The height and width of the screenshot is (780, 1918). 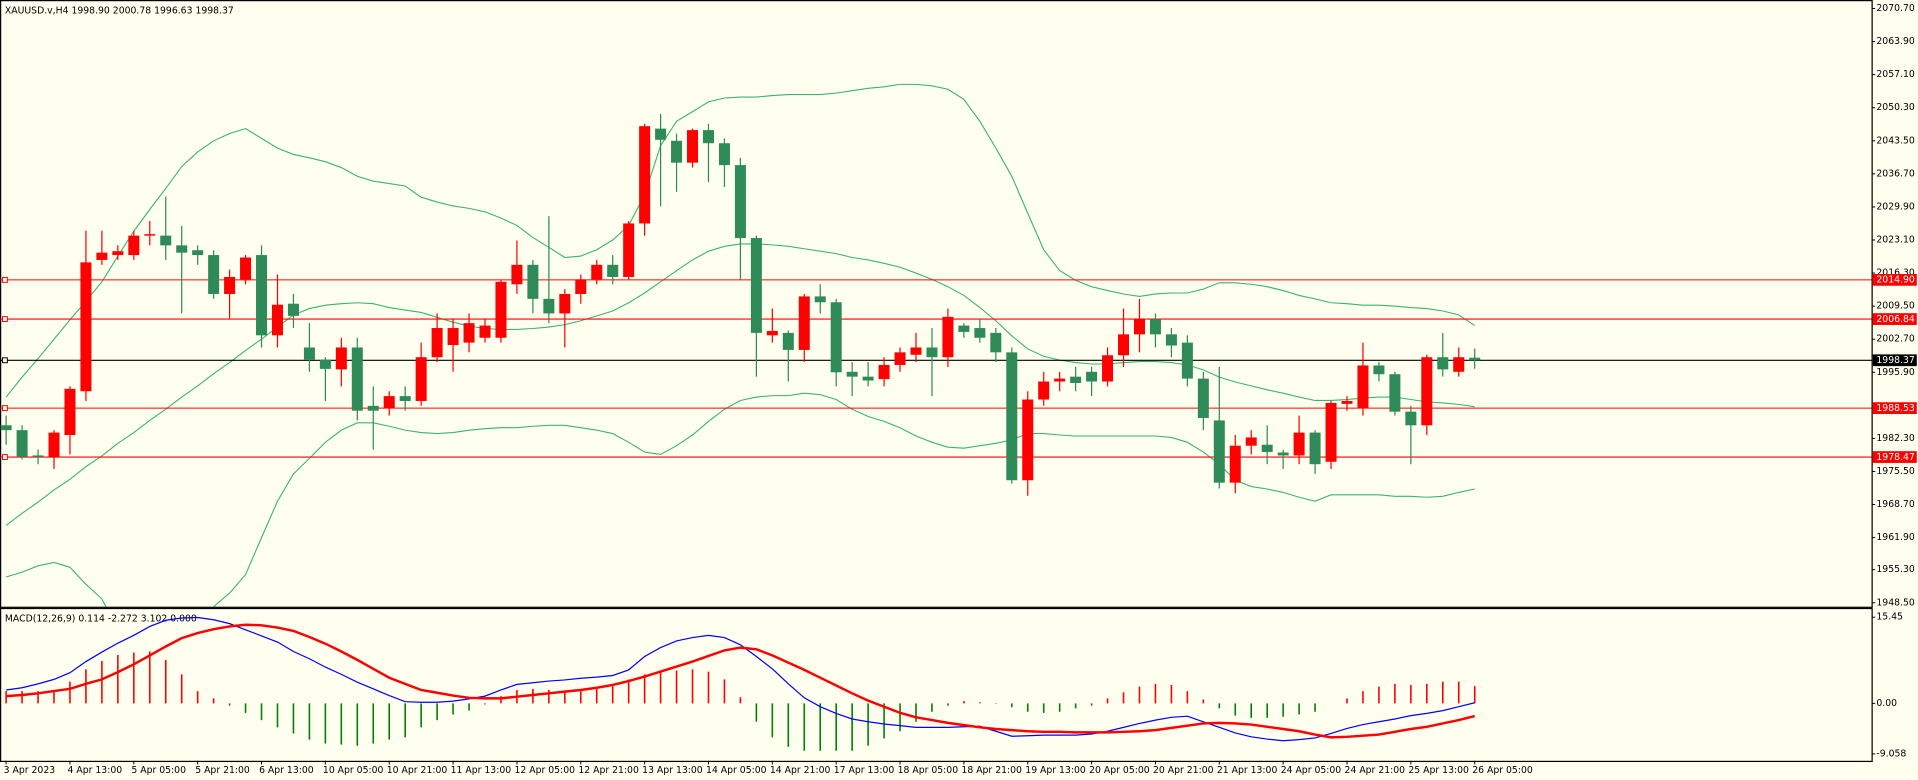 What do you see at coordinates (1895, 8) in the screenshot?
I see `y-tick-label: 2070.70` at bounding box center [1895, 8].